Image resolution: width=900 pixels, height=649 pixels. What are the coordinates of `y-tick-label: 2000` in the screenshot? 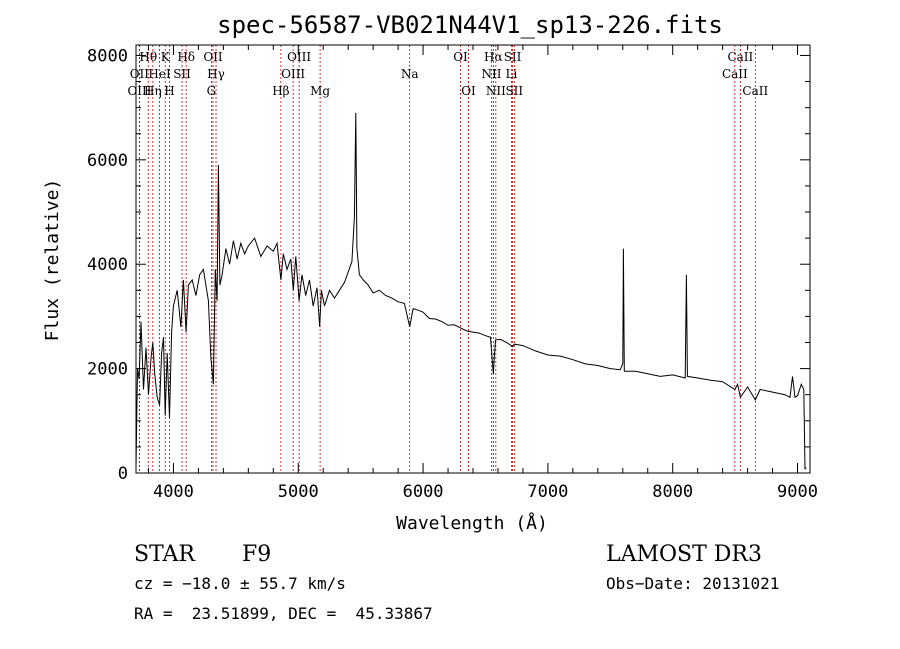 It's located at (107, 370).